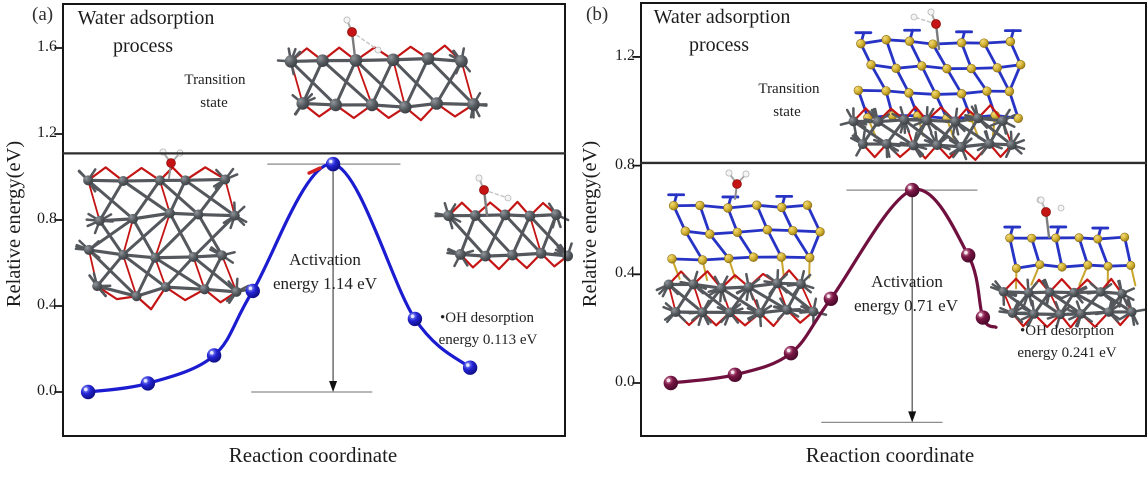 This screenshot has height=477, width=1148. Describe the element at coordinates (313, 455) in the screenshot. I see `panel-a-x-axis-label: Reaction coordinate` at that location.